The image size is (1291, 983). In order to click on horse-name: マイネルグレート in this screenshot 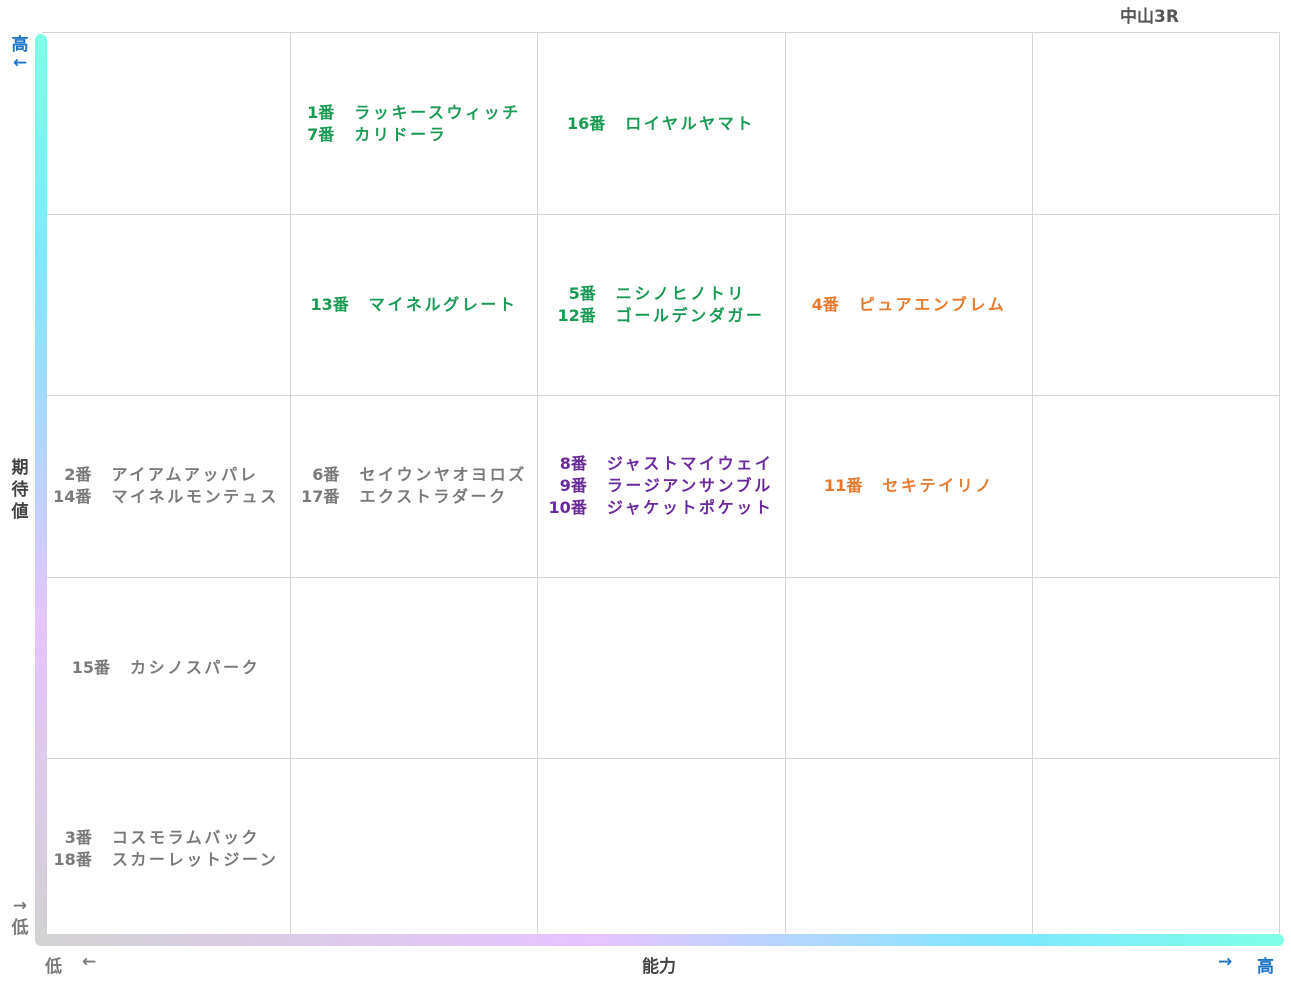, I will do `click(443, 304)`.